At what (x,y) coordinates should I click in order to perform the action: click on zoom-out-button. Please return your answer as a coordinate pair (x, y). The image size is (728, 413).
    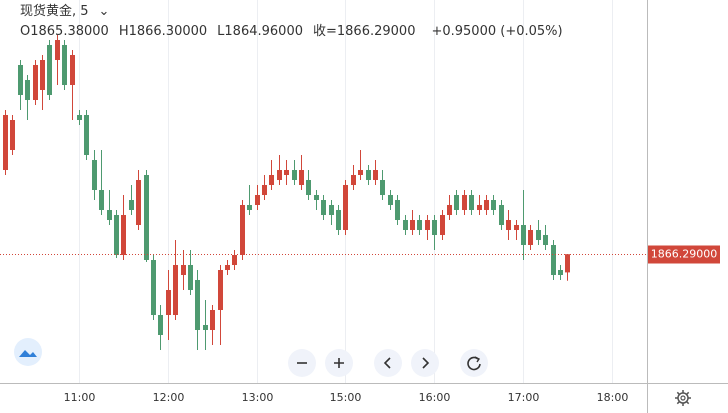
    Looking at the image, I should click on (302, 363).